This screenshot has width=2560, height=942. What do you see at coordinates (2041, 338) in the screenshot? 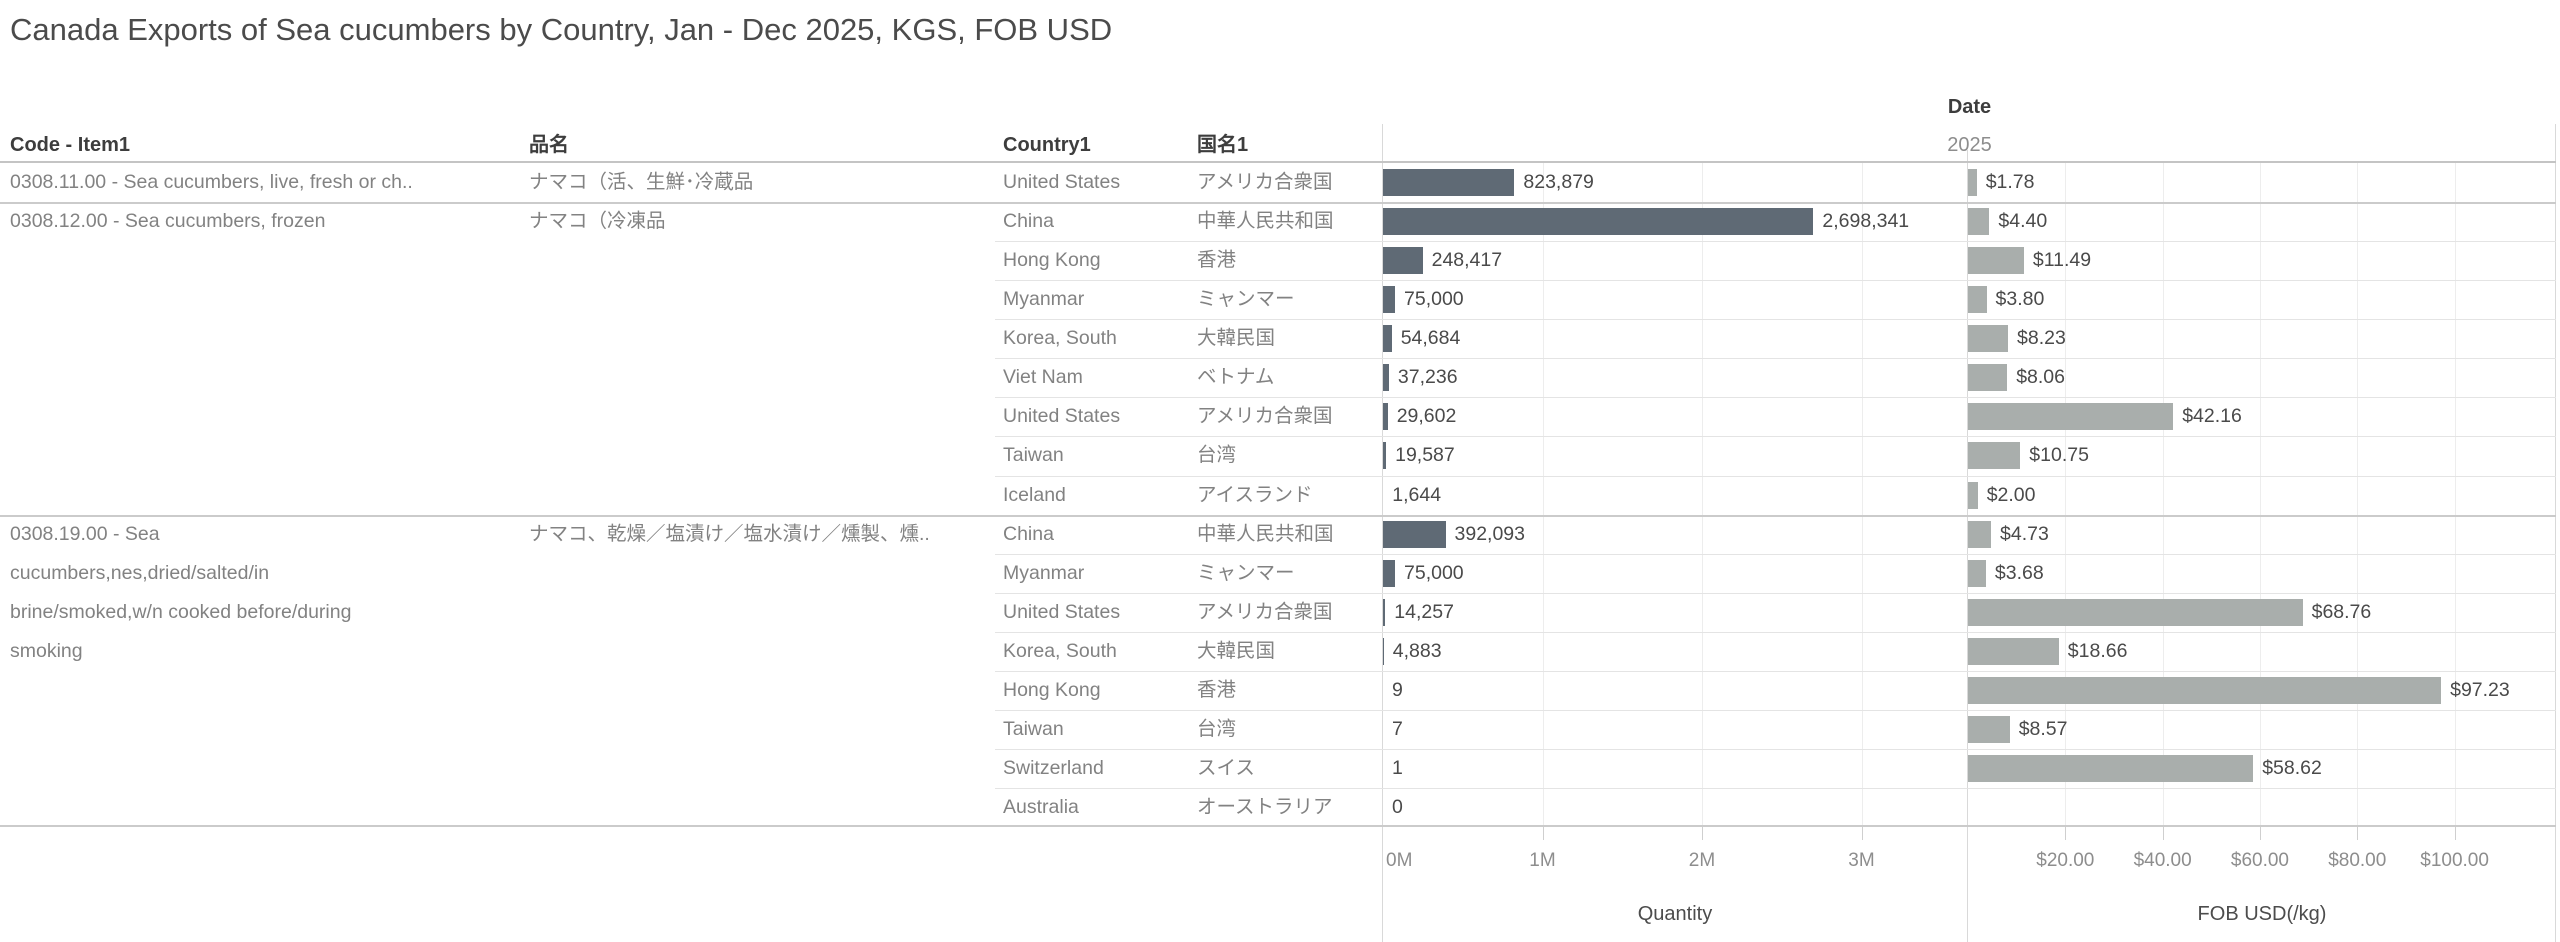
I see `fob-value-label: $8.23` at bounding box center [2041, 338].